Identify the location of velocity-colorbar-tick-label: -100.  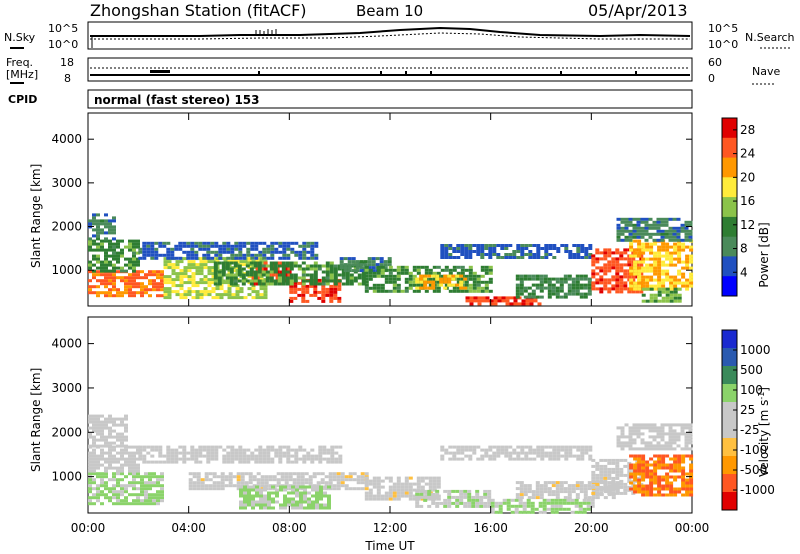
(753, 450).